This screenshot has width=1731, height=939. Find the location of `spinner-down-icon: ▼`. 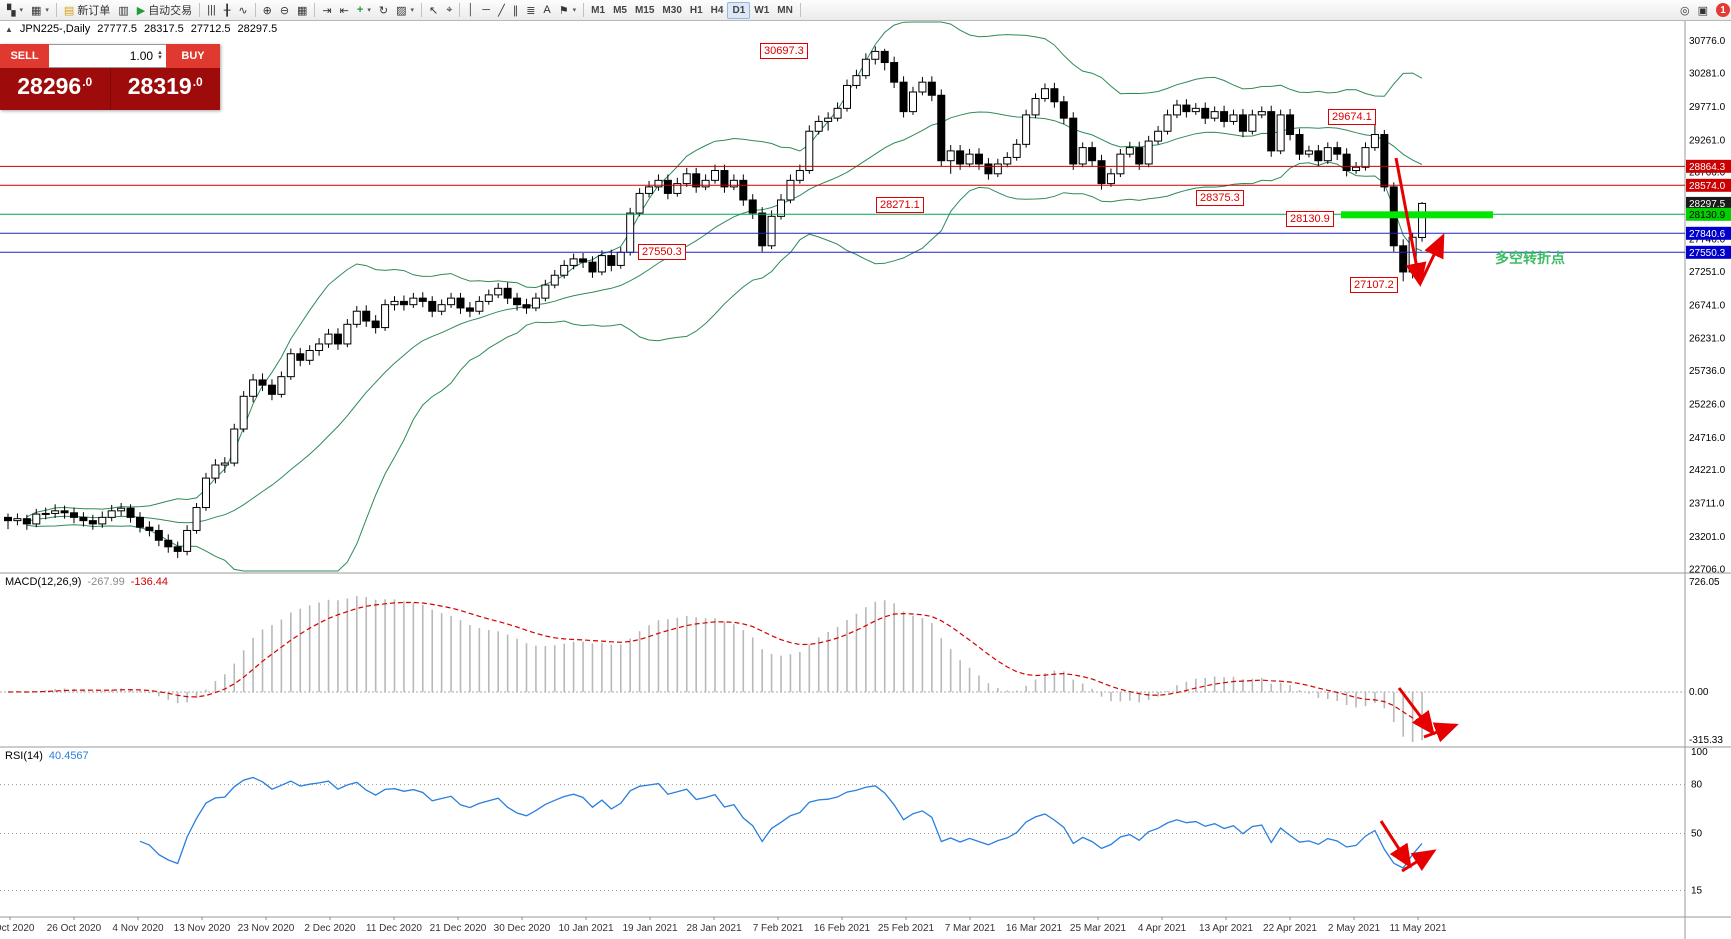

spinner-down-icon: ▼ is located at coordinates (160, 58).